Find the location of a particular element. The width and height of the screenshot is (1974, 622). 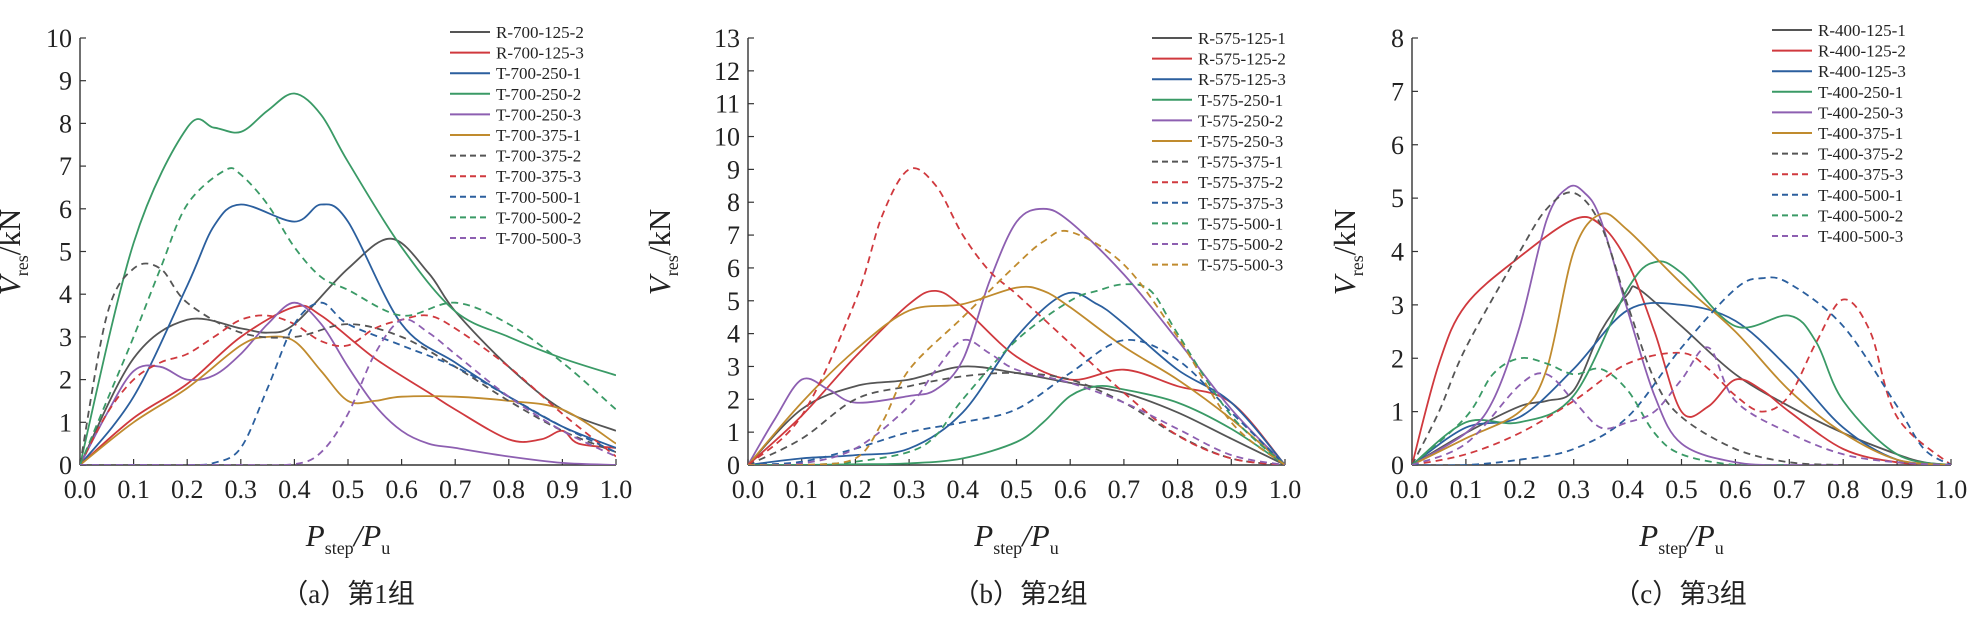

y-tick-label: 10 is located at coordinates (59, 38).